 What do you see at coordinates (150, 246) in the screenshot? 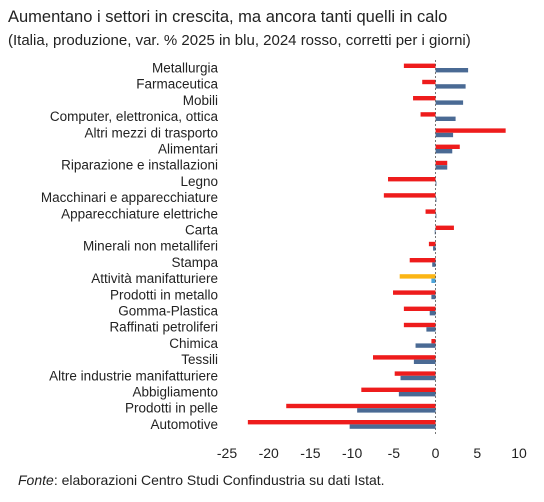
I see `category-label: Minerali non metalliferi` at bounding box center [150, 246].